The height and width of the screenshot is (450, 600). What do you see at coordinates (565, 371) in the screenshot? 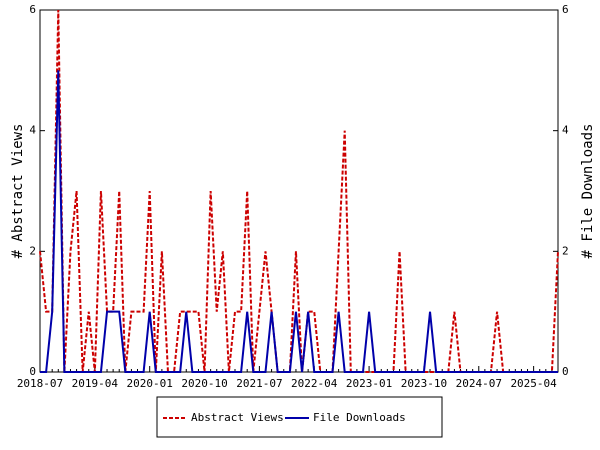
I see `y2-tick-label: 0` at bounding box center [565, 371].